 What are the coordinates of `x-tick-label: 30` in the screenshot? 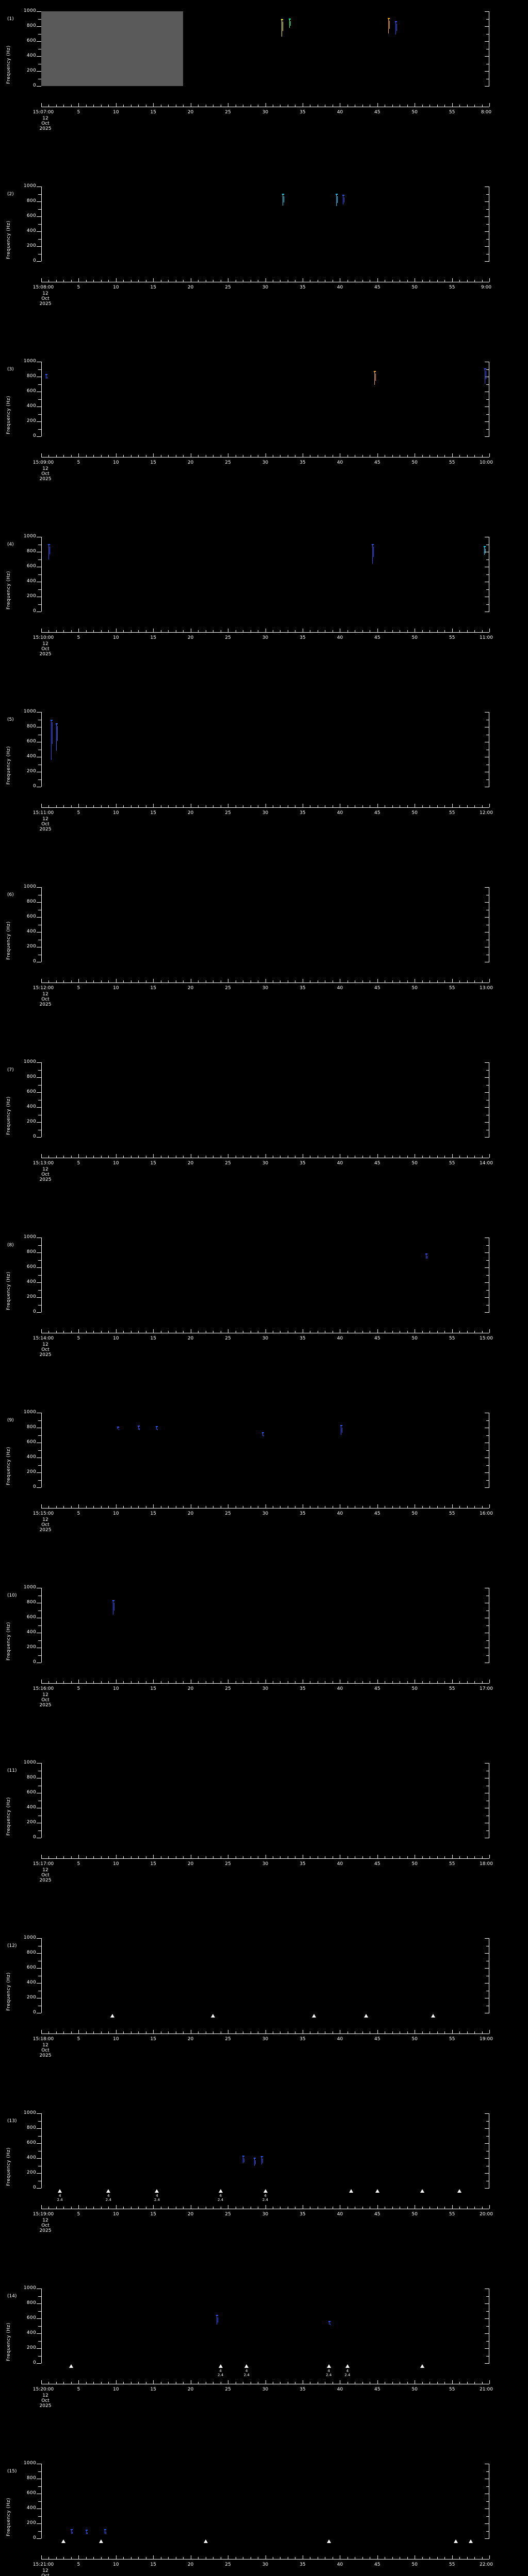 It's located at (265, 2039).